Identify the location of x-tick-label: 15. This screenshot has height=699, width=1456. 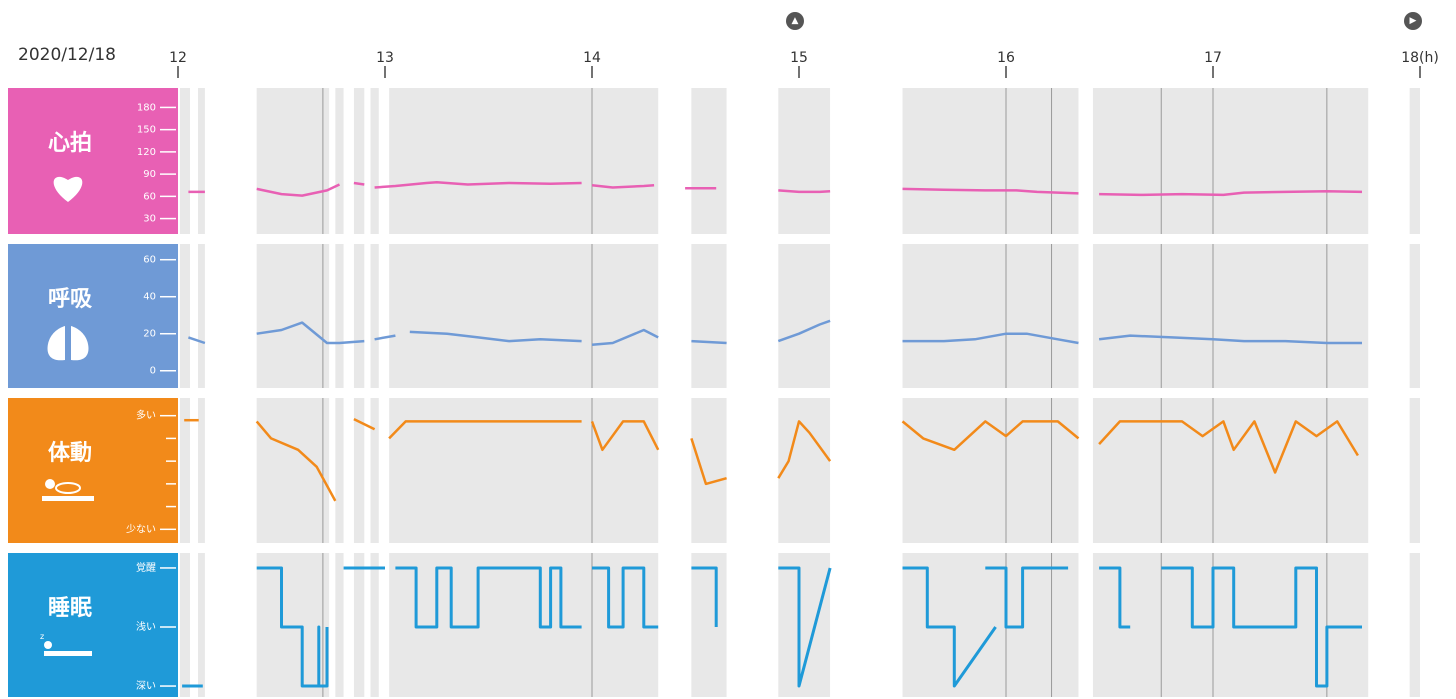
(799, 58).